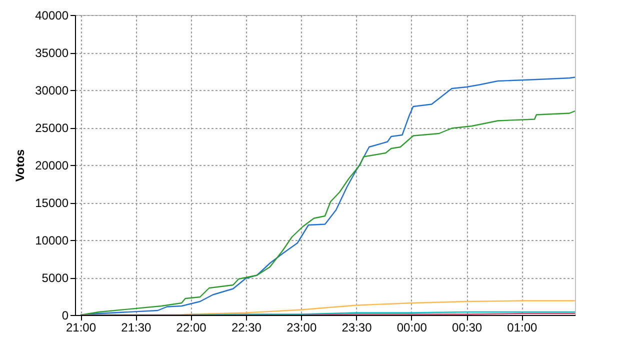 The height and width of the screenshot is (350, 640). What do you see at coordinates (191, 327) in the screenshot?
I see `x-tick-label: 22:00` at bounding box center [191, 327].